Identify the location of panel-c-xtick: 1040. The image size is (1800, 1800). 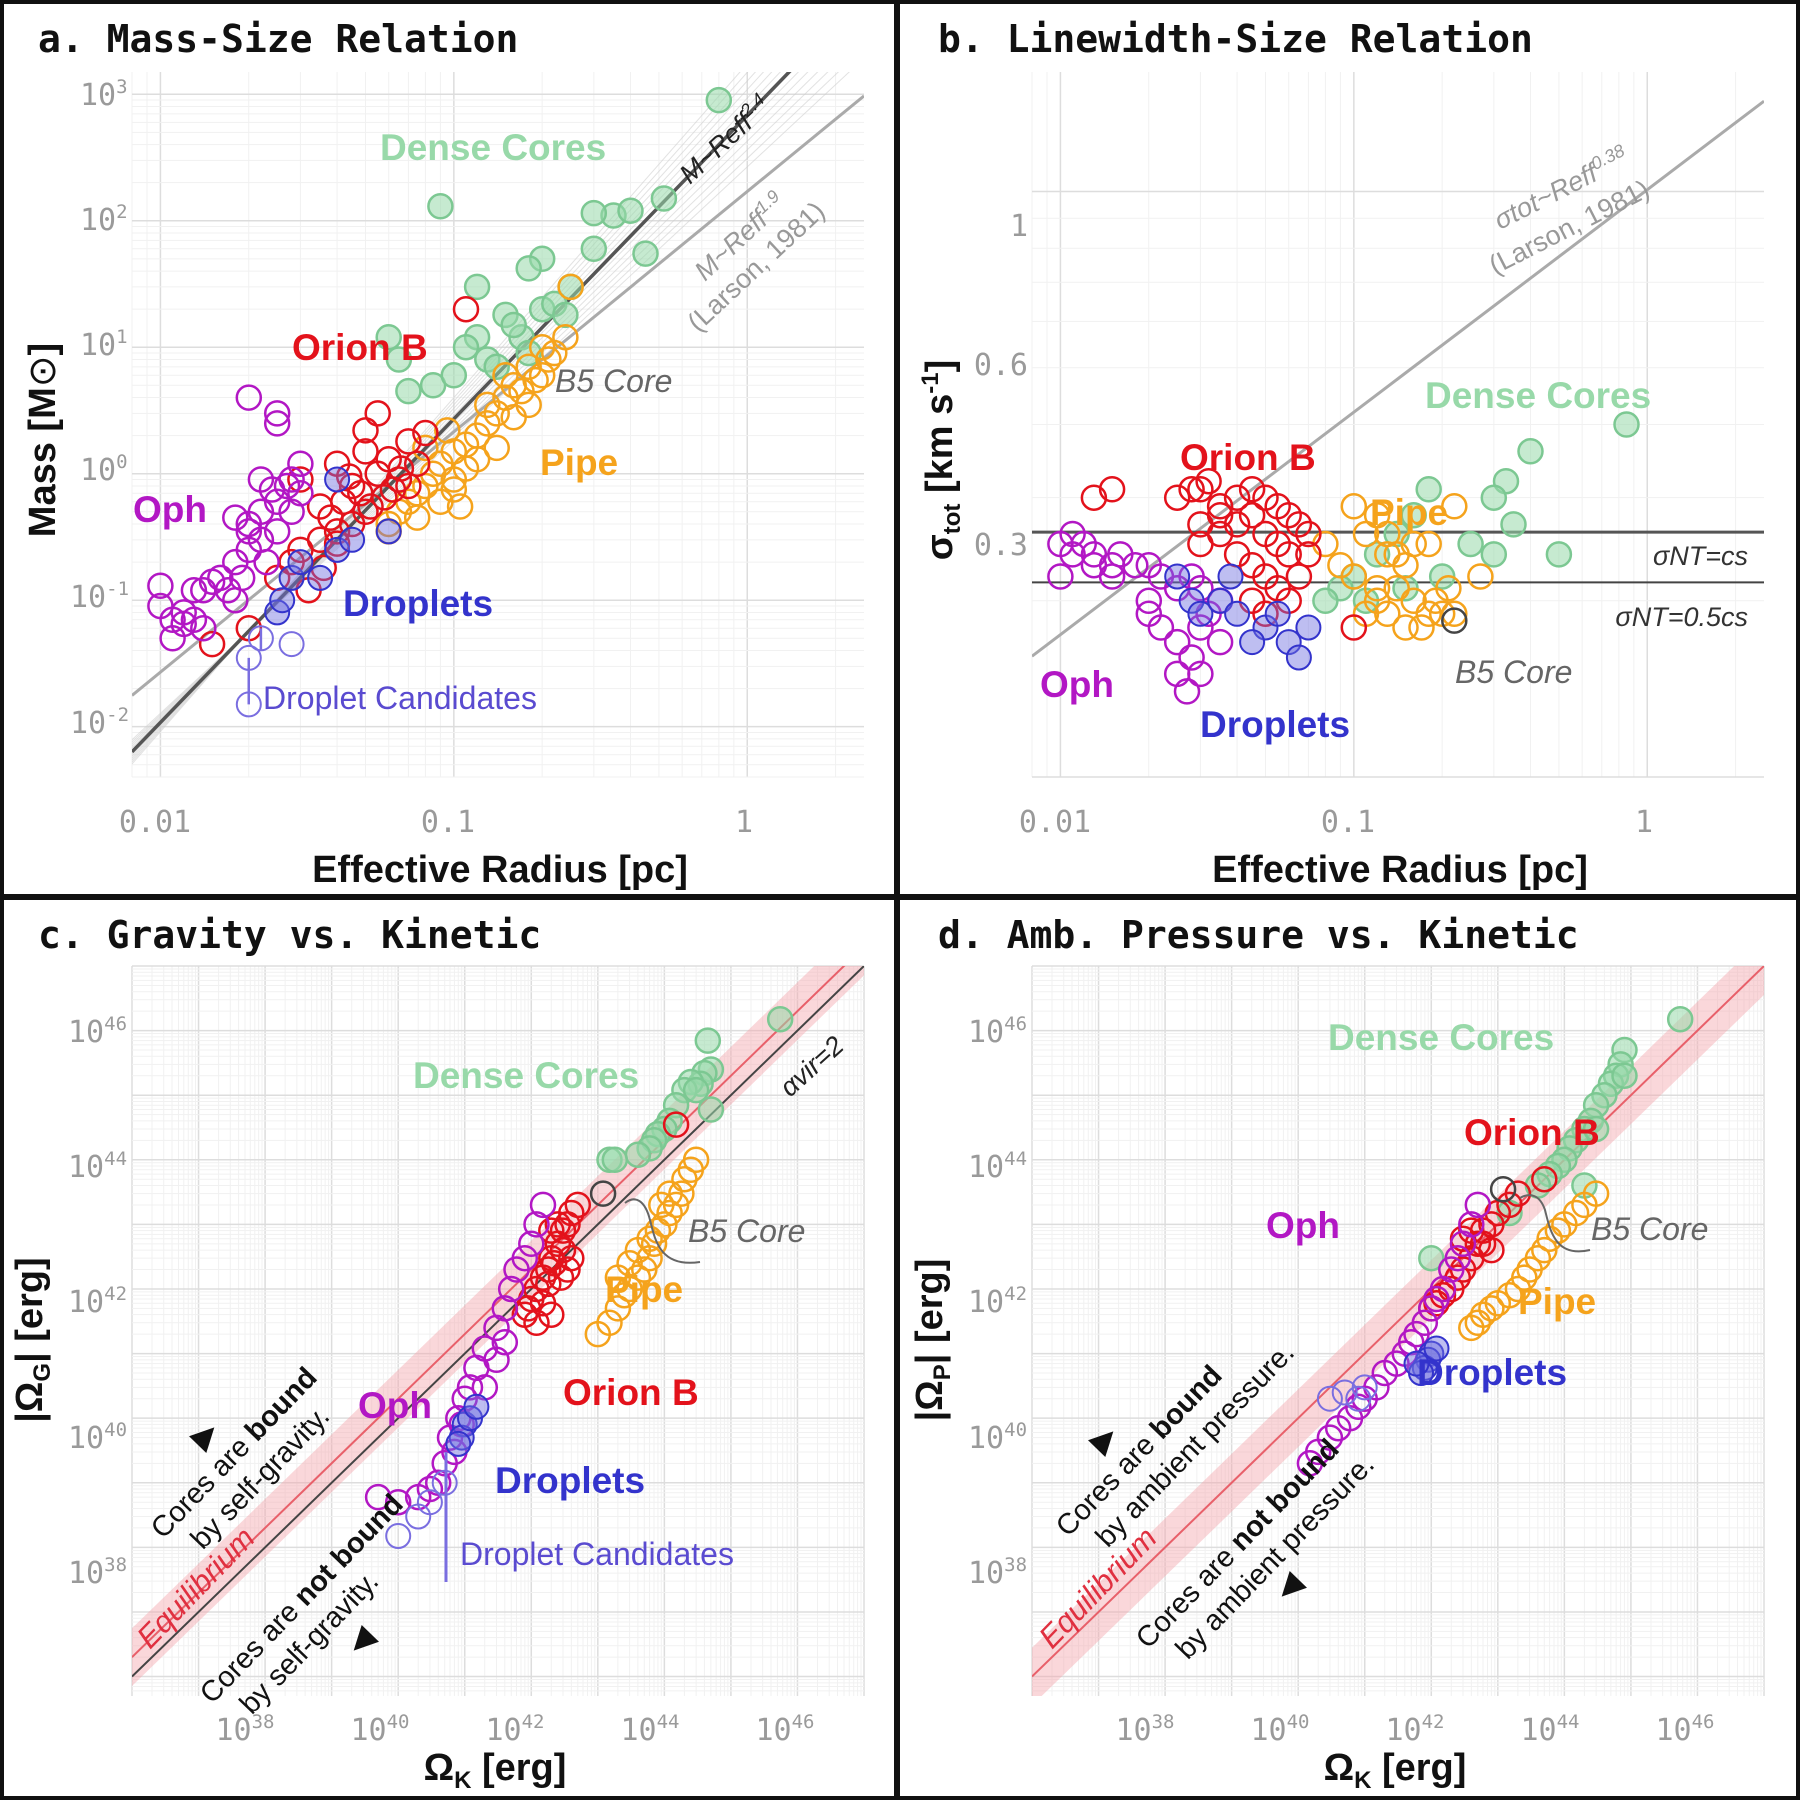
(379, 1729).